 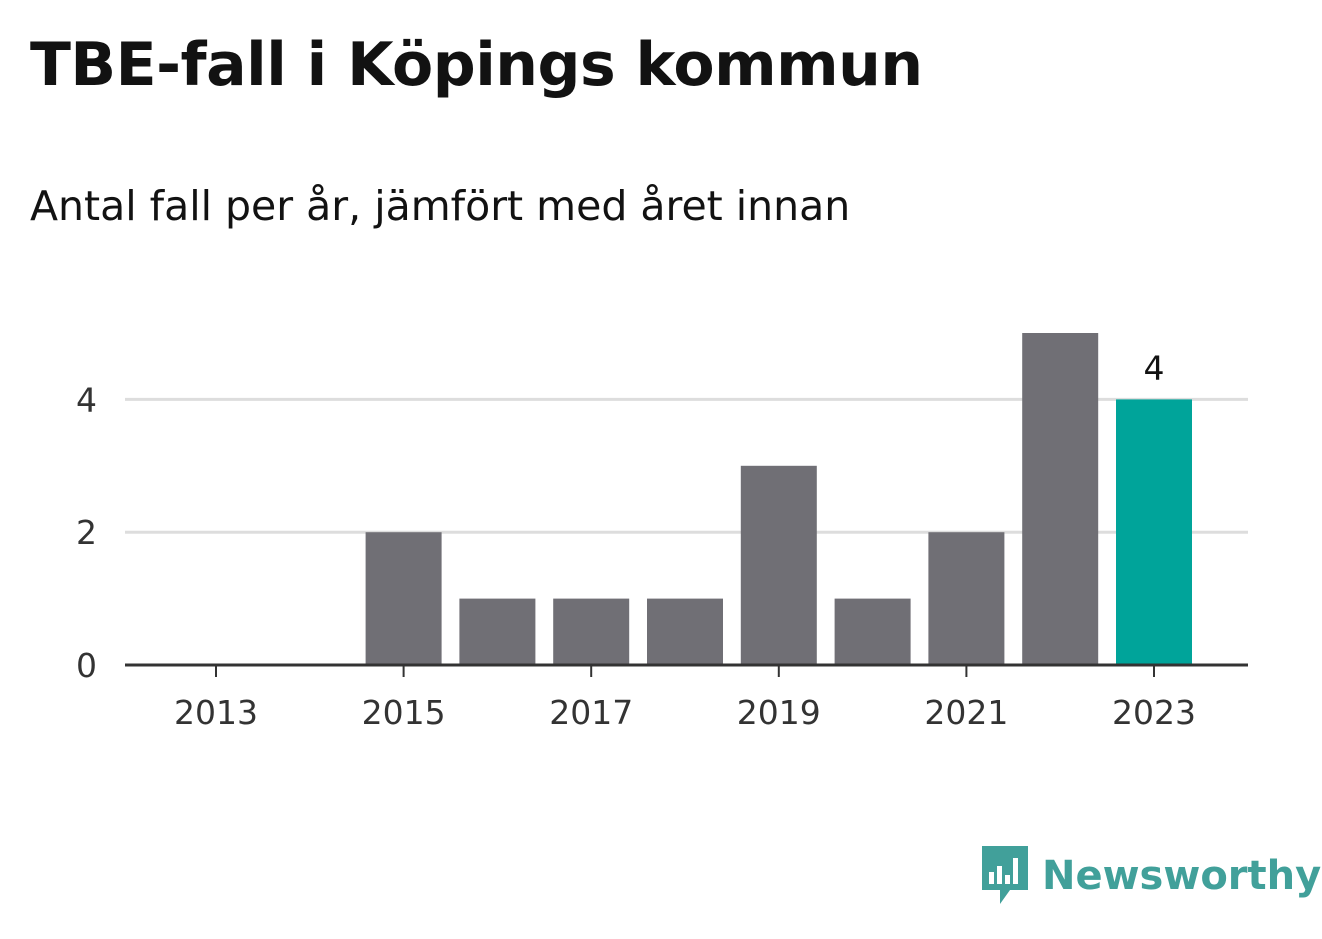 What do you see at coordinates (591, 631) in the screenshot?
I see `bar-2017` at bounding box center [591, 631].